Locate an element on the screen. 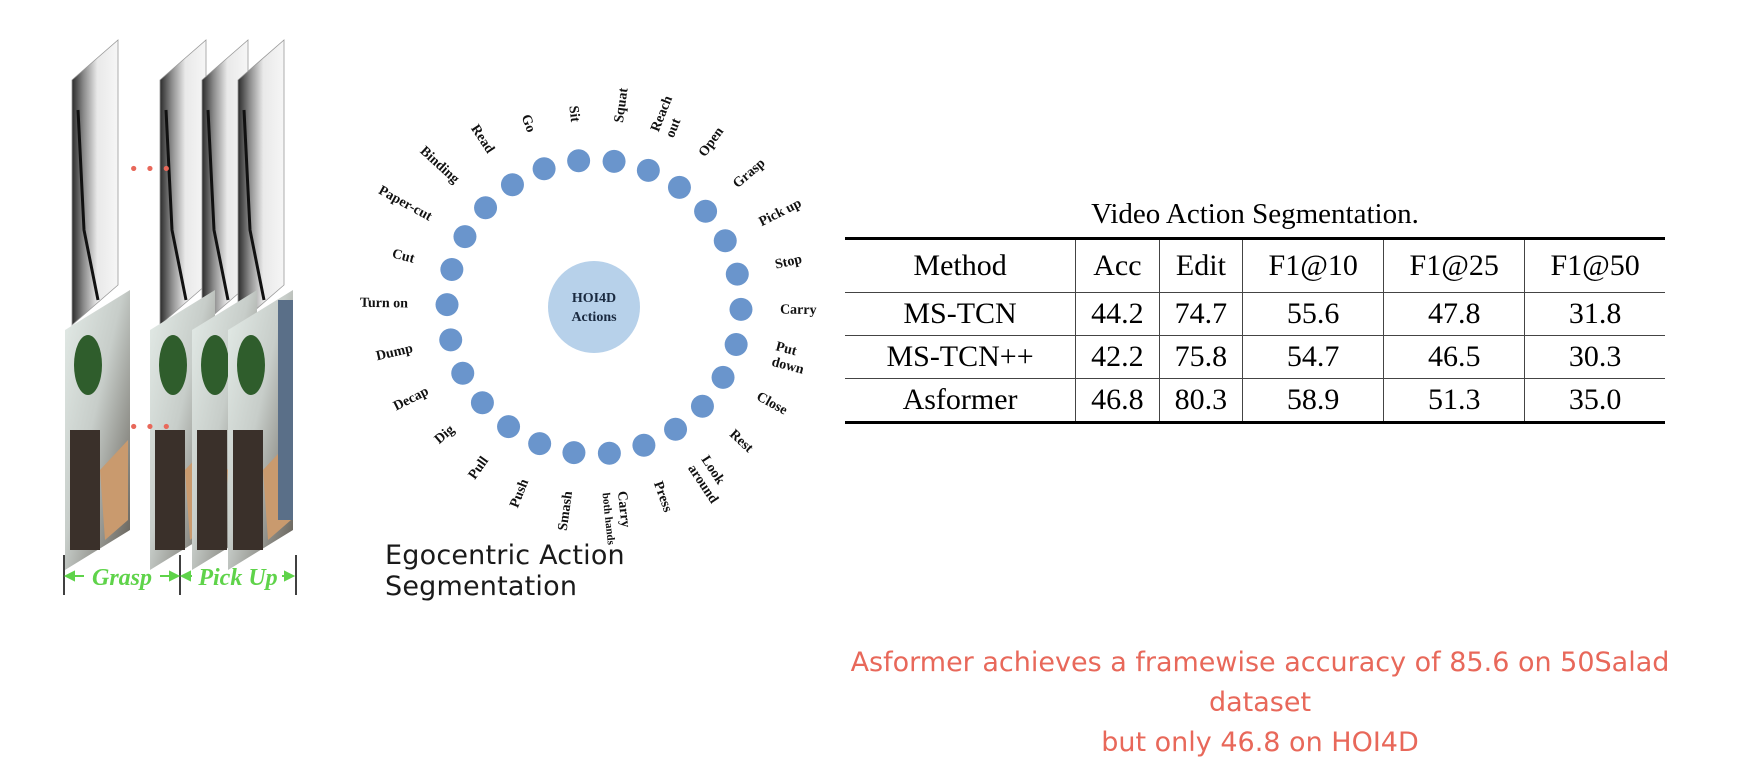  action-label-text: Rest is located at coordinates (741, 441).